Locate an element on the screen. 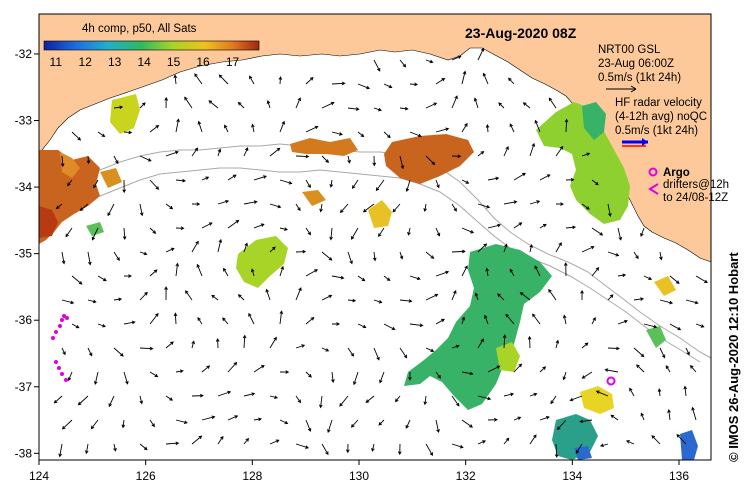  longitude-axis: 124 126 128 130 132 134 136 is located at coordinates (359, 471).